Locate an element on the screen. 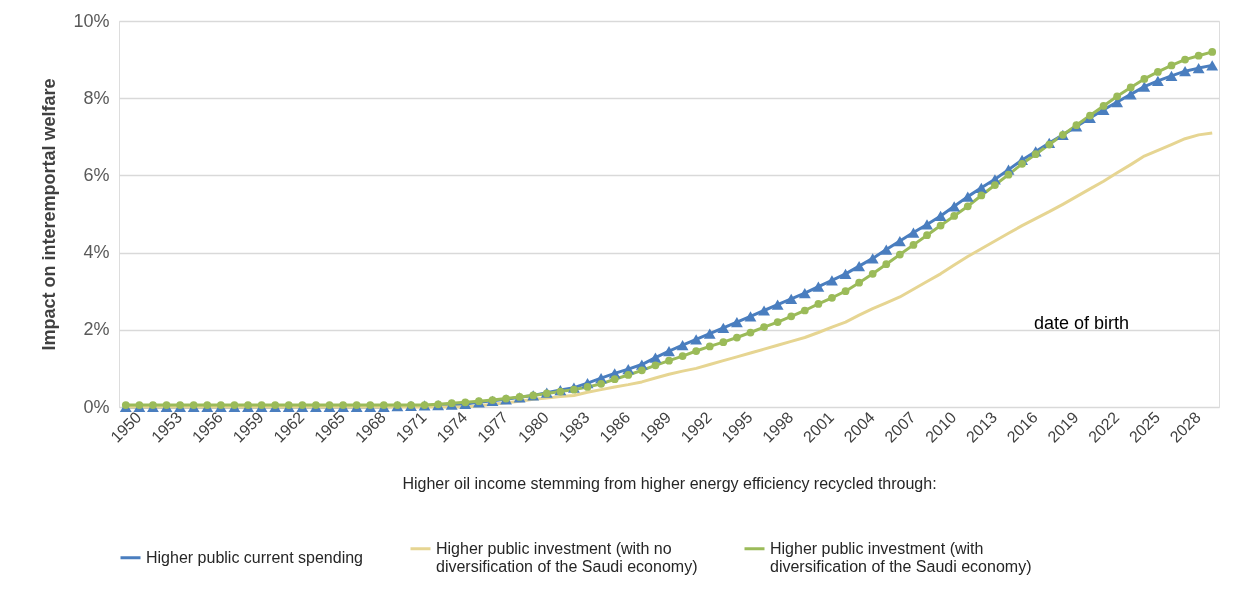 The image size is (1248, 607). legend-label: Higher public investment (with no diversification of the Saudi economy) is located at coordinates (567, 557).